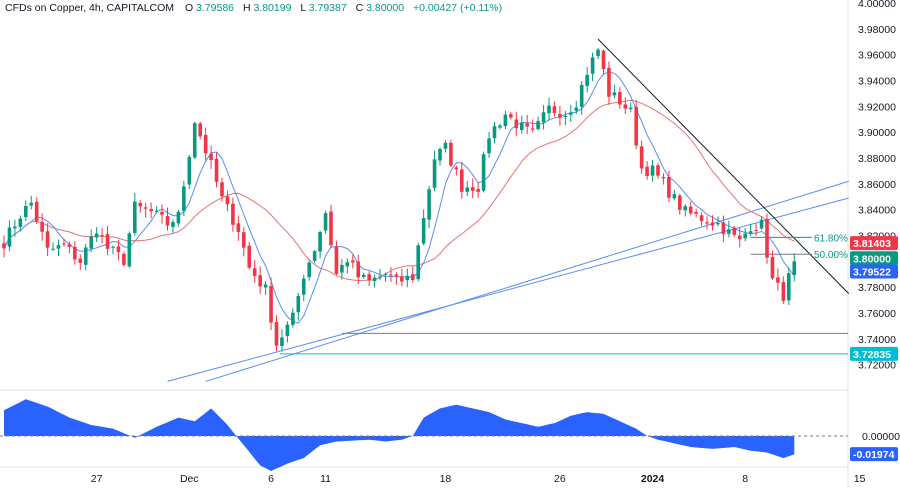  What do you see at coordinates (272, 8) in the screenshot?
I see `high-value: 3.80199` at bounding box center [272, 8].